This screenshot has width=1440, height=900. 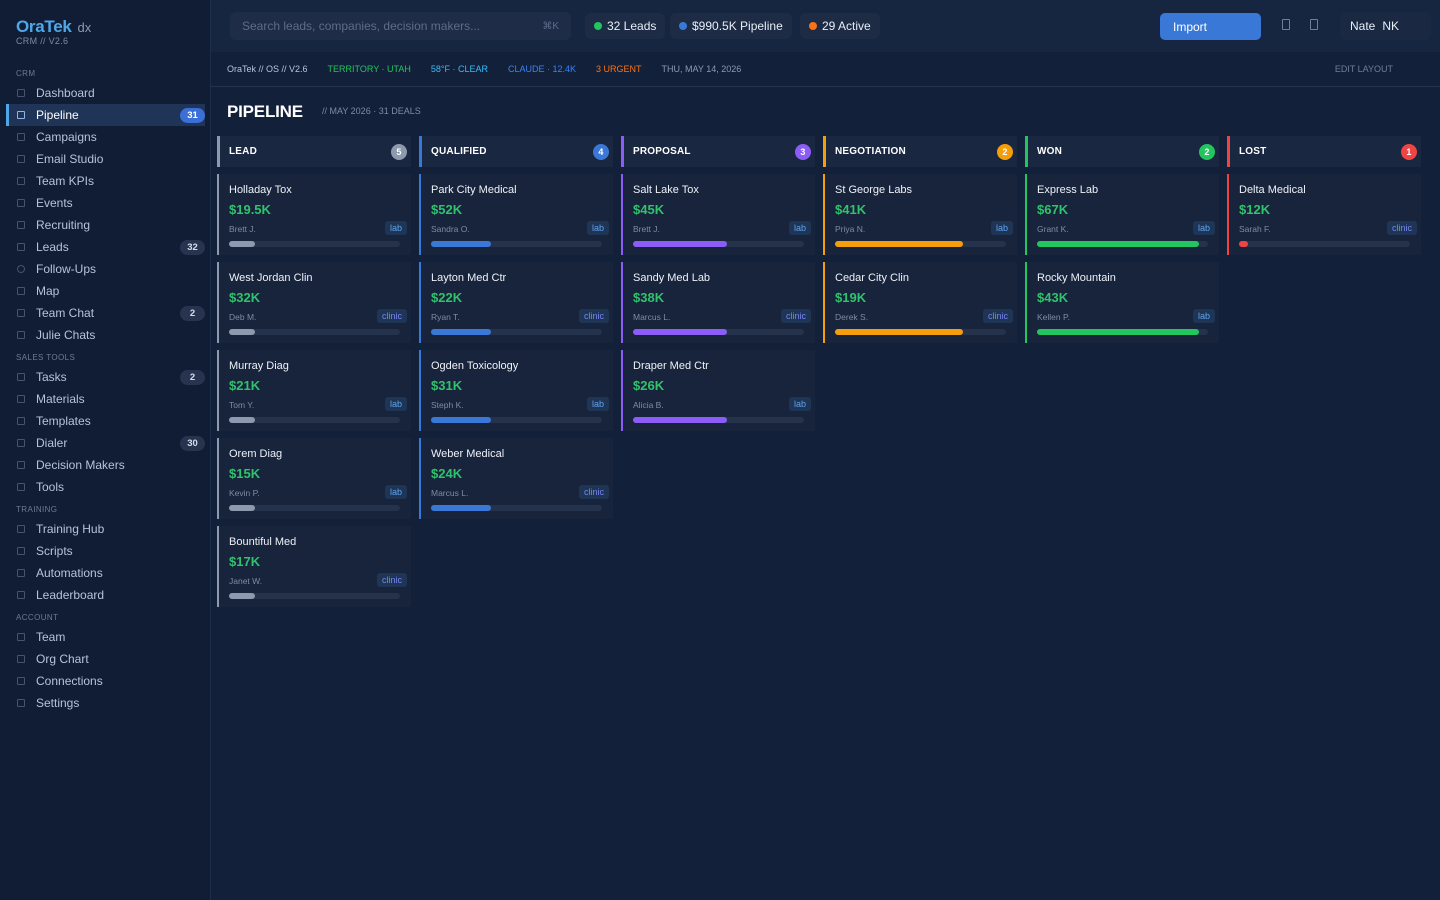 What do you see at coordinates (105, 291) in the screenshot?
I see `sidebar-item-map: Map` at bounding box center [105, 291].